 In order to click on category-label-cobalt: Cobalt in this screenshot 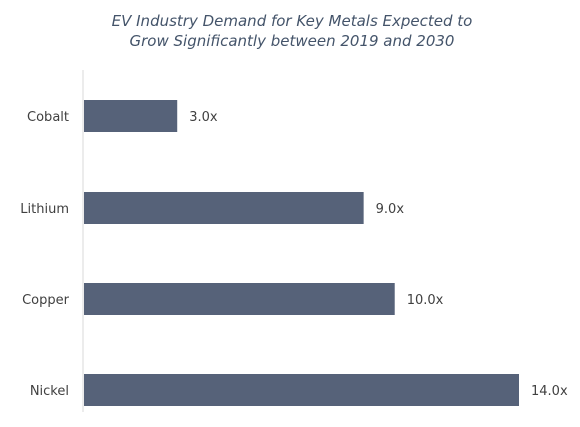, I will do `click(48, 117)`.